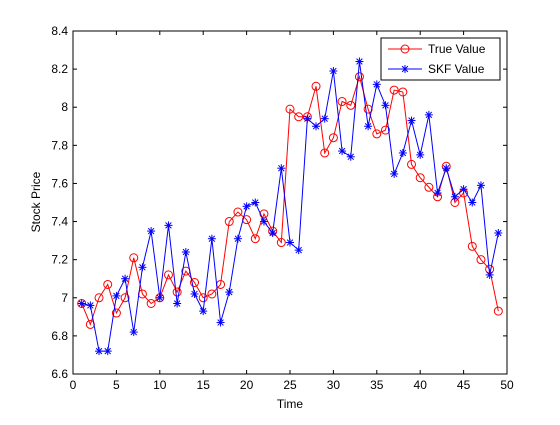 This screenshot has height=425, width=560. Describe the element at coordinates (247, 385) in the screenshot. I see `x-tick-label: 20` at that location.